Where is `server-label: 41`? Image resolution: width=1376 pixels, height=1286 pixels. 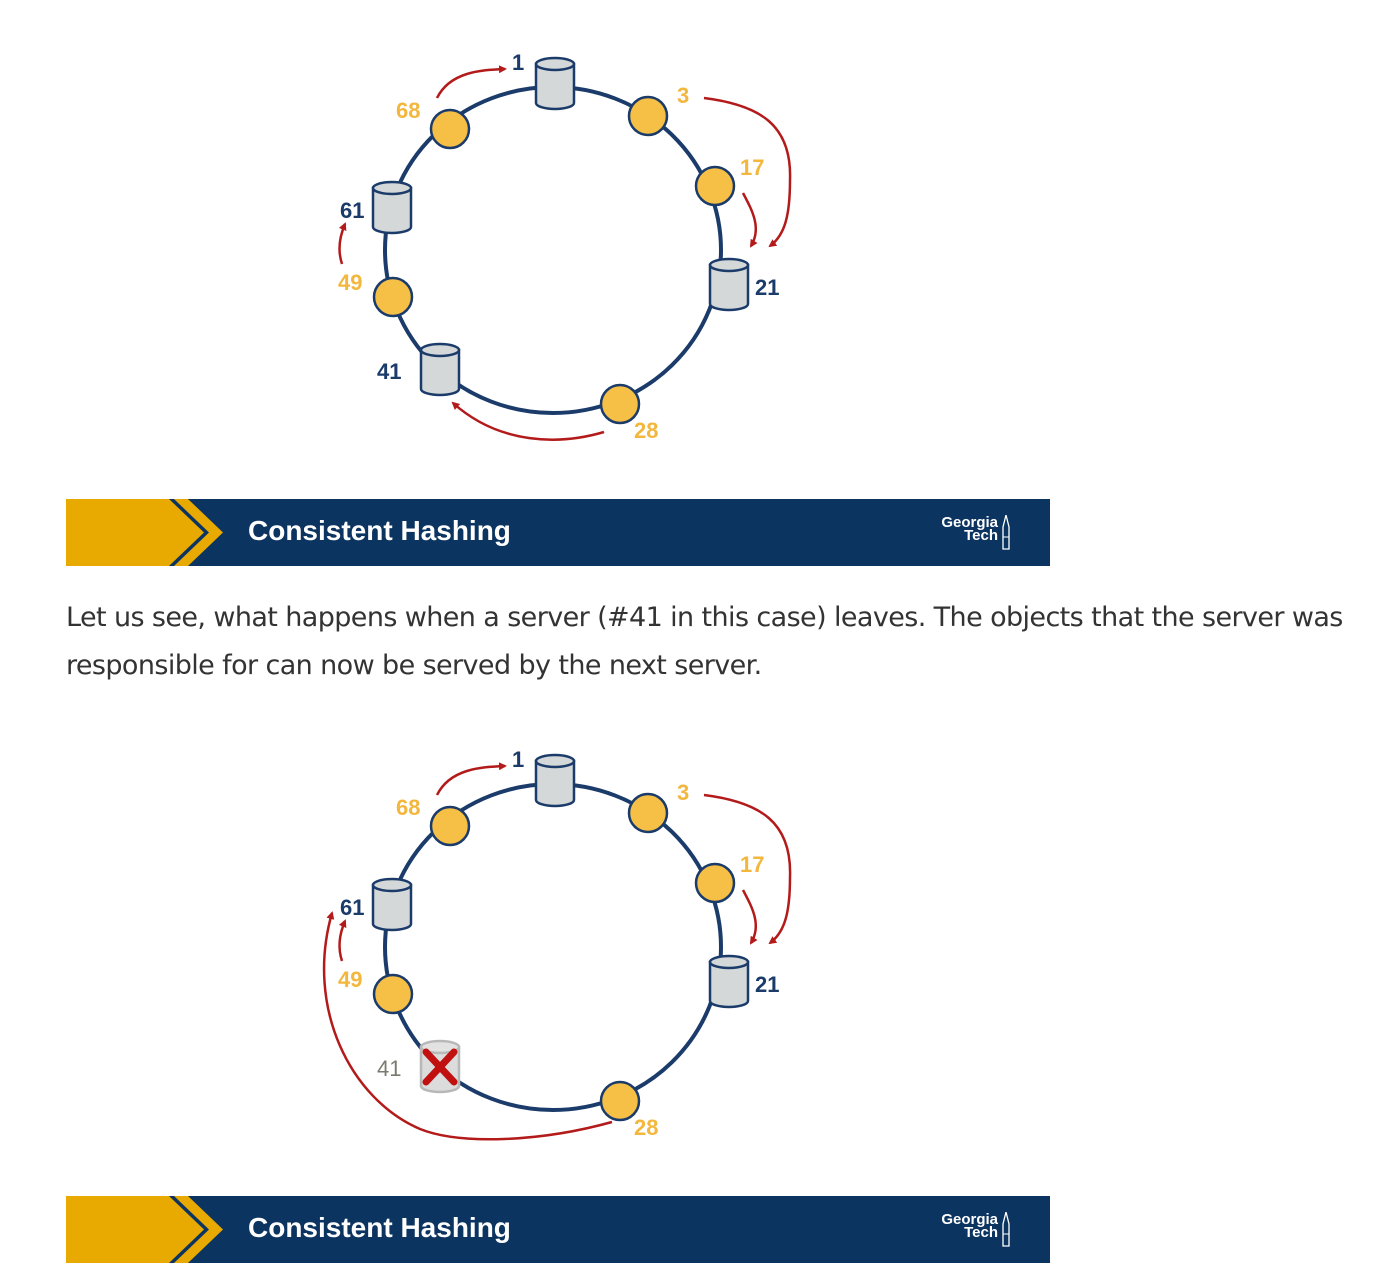 server-label: 41 is located at coordinates (389, 371).